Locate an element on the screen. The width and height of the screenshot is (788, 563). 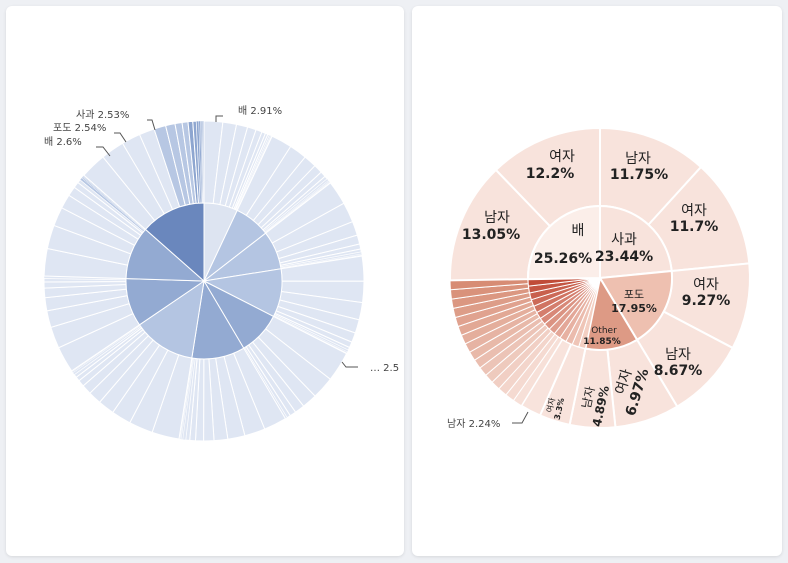
right-inner-ring is located at coordinates (600, 277).